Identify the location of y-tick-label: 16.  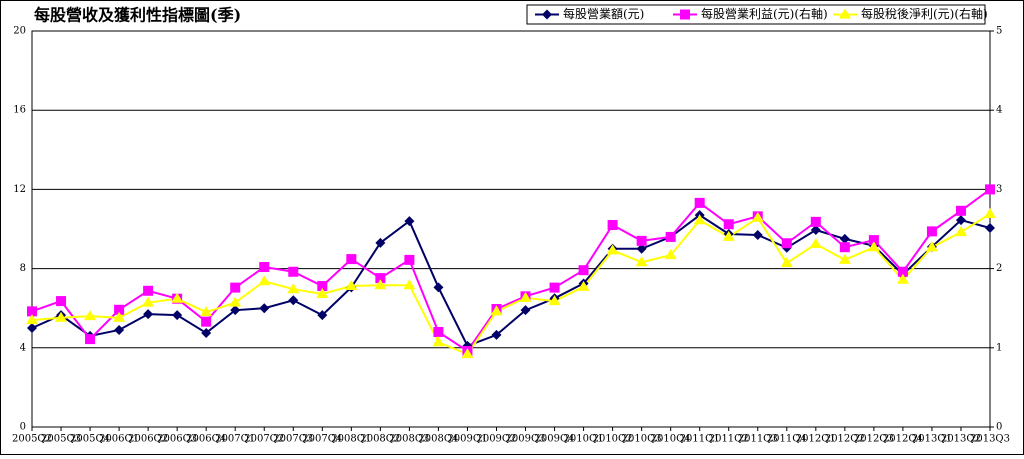
(19, 110).